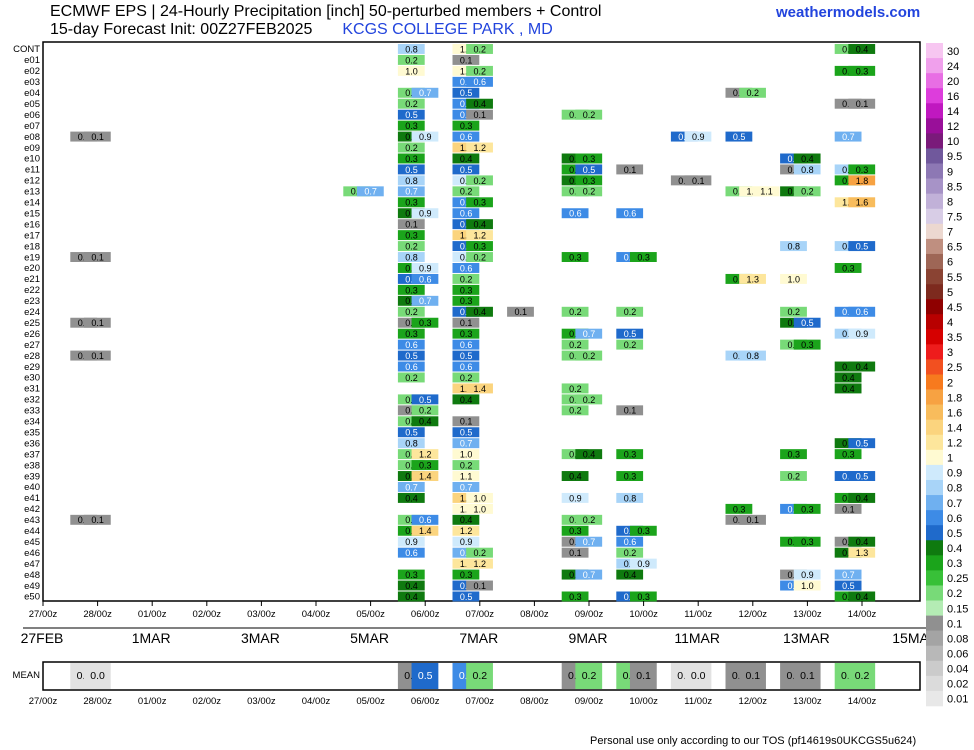 The height and width of the screenshot is (750, 974). I want to click on mean-value: 0.2, so click(479, 676).